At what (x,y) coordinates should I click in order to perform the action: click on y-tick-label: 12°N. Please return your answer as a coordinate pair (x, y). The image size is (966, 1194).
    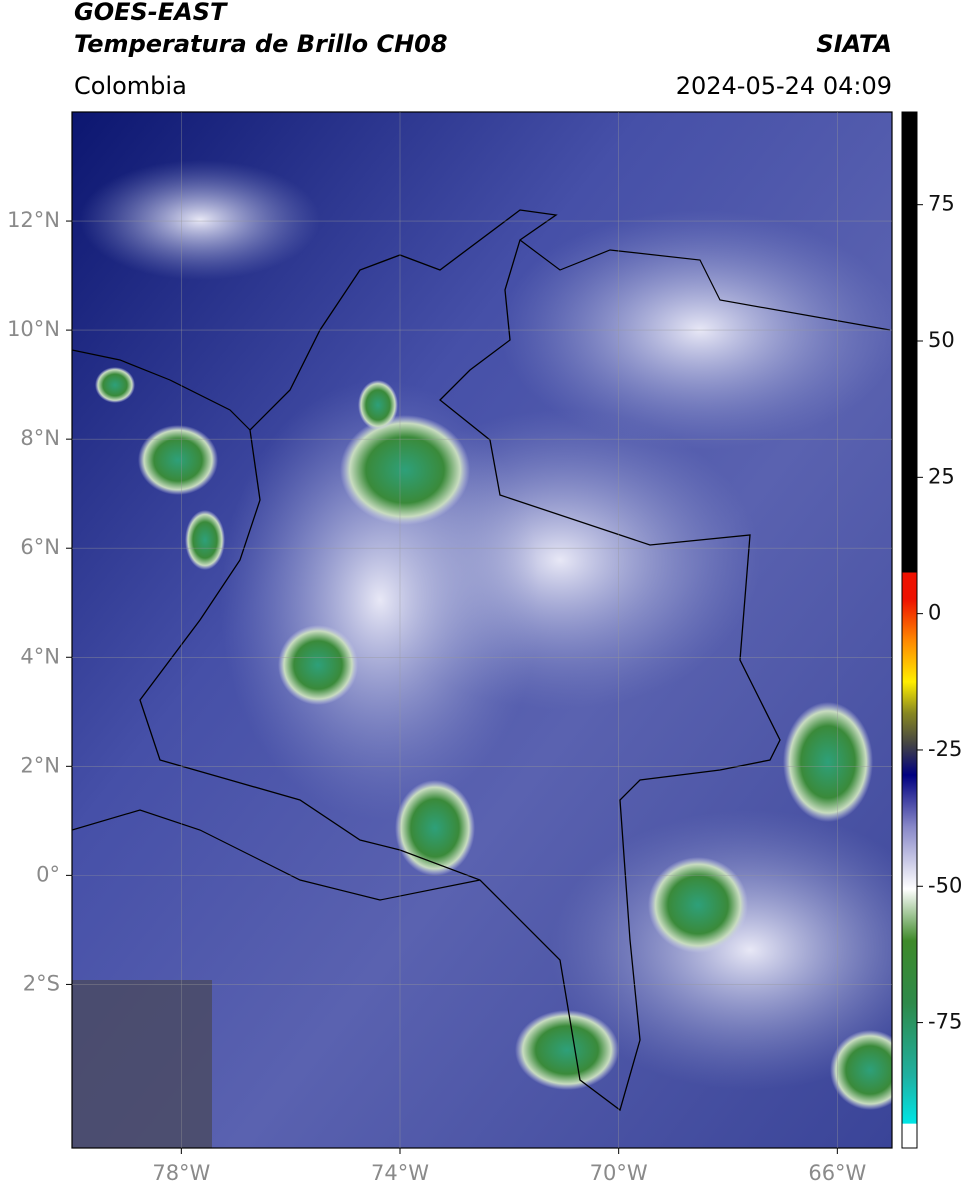
    Looking at the image, I should click on (33, 220).